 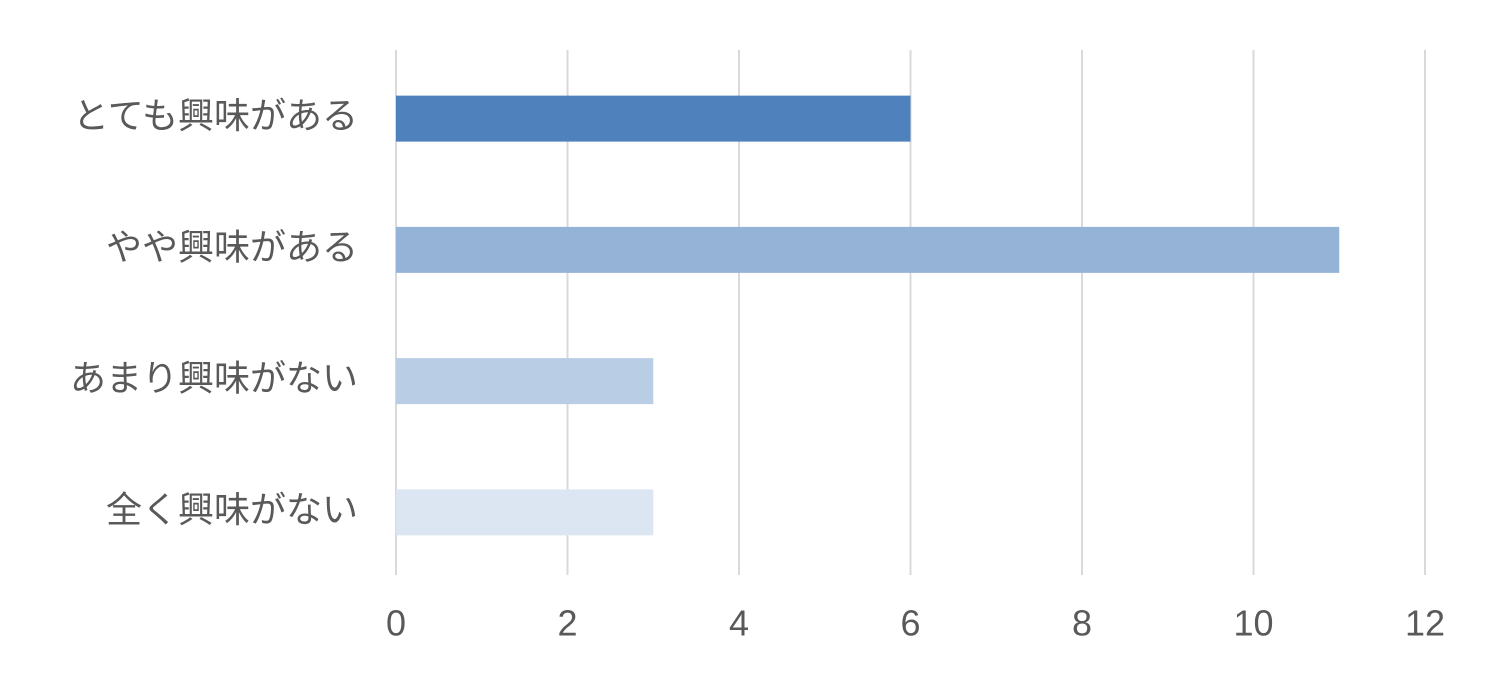 What do you see at coordinates (232, 509) in the screenshot?
I see `y-tick-label: 全く興味がない` at bounding box center [232, 509].